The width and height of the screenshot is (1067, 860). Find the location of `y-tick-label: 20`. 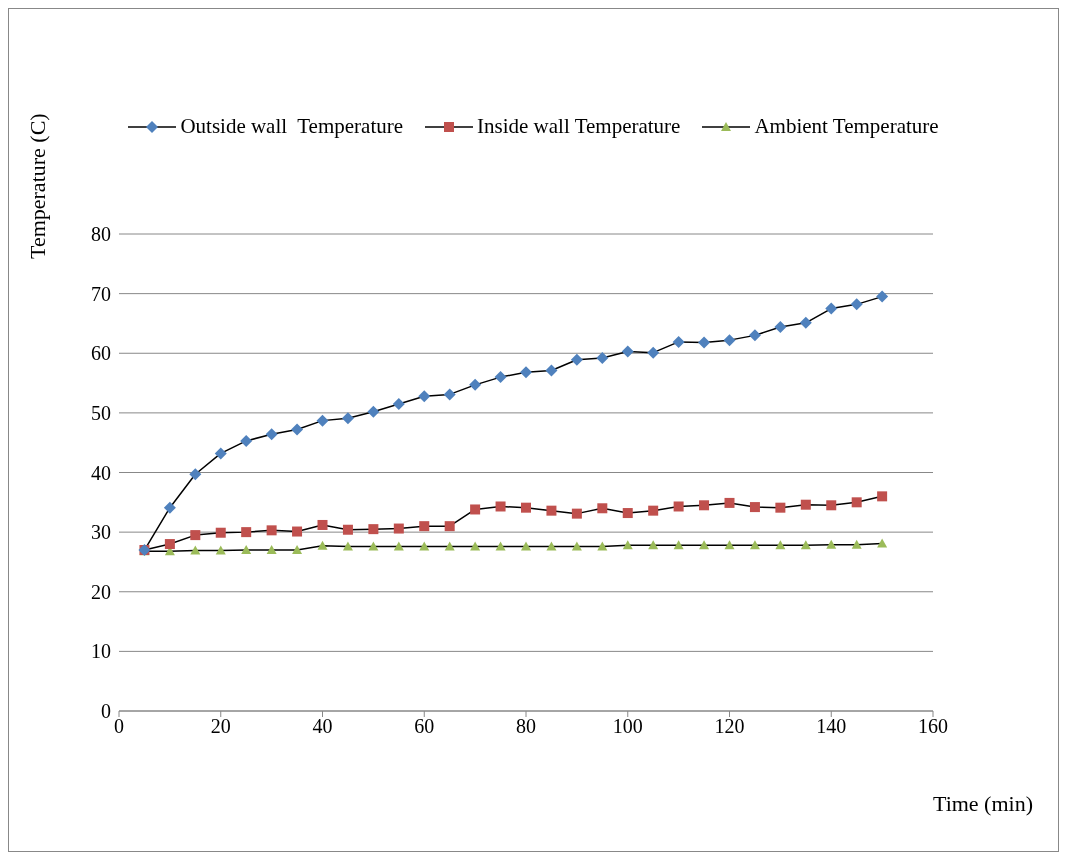

y-tick-label: 20 is located at coordinates (101, 591).